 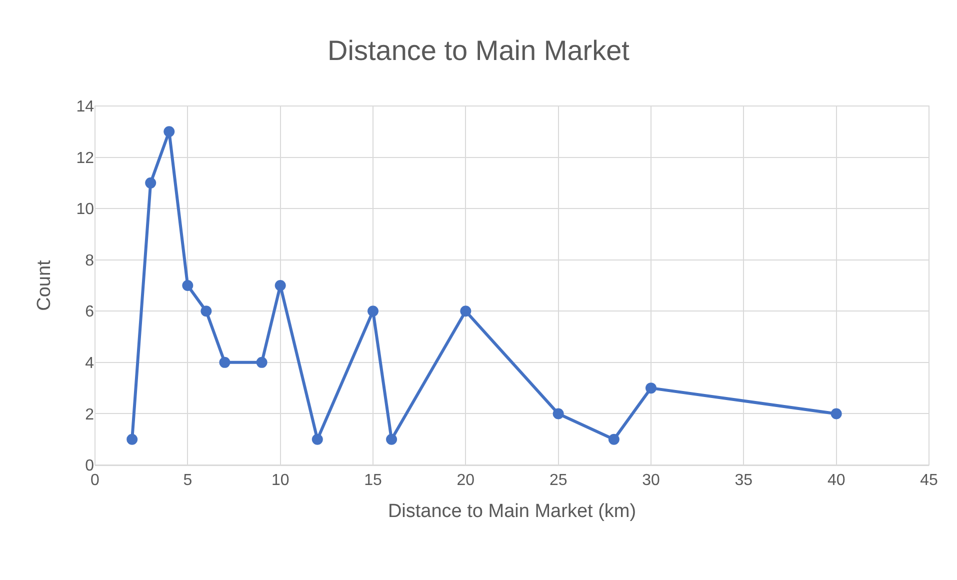 I want to click on y-tick-label: 4, so click(x=89, y=363).